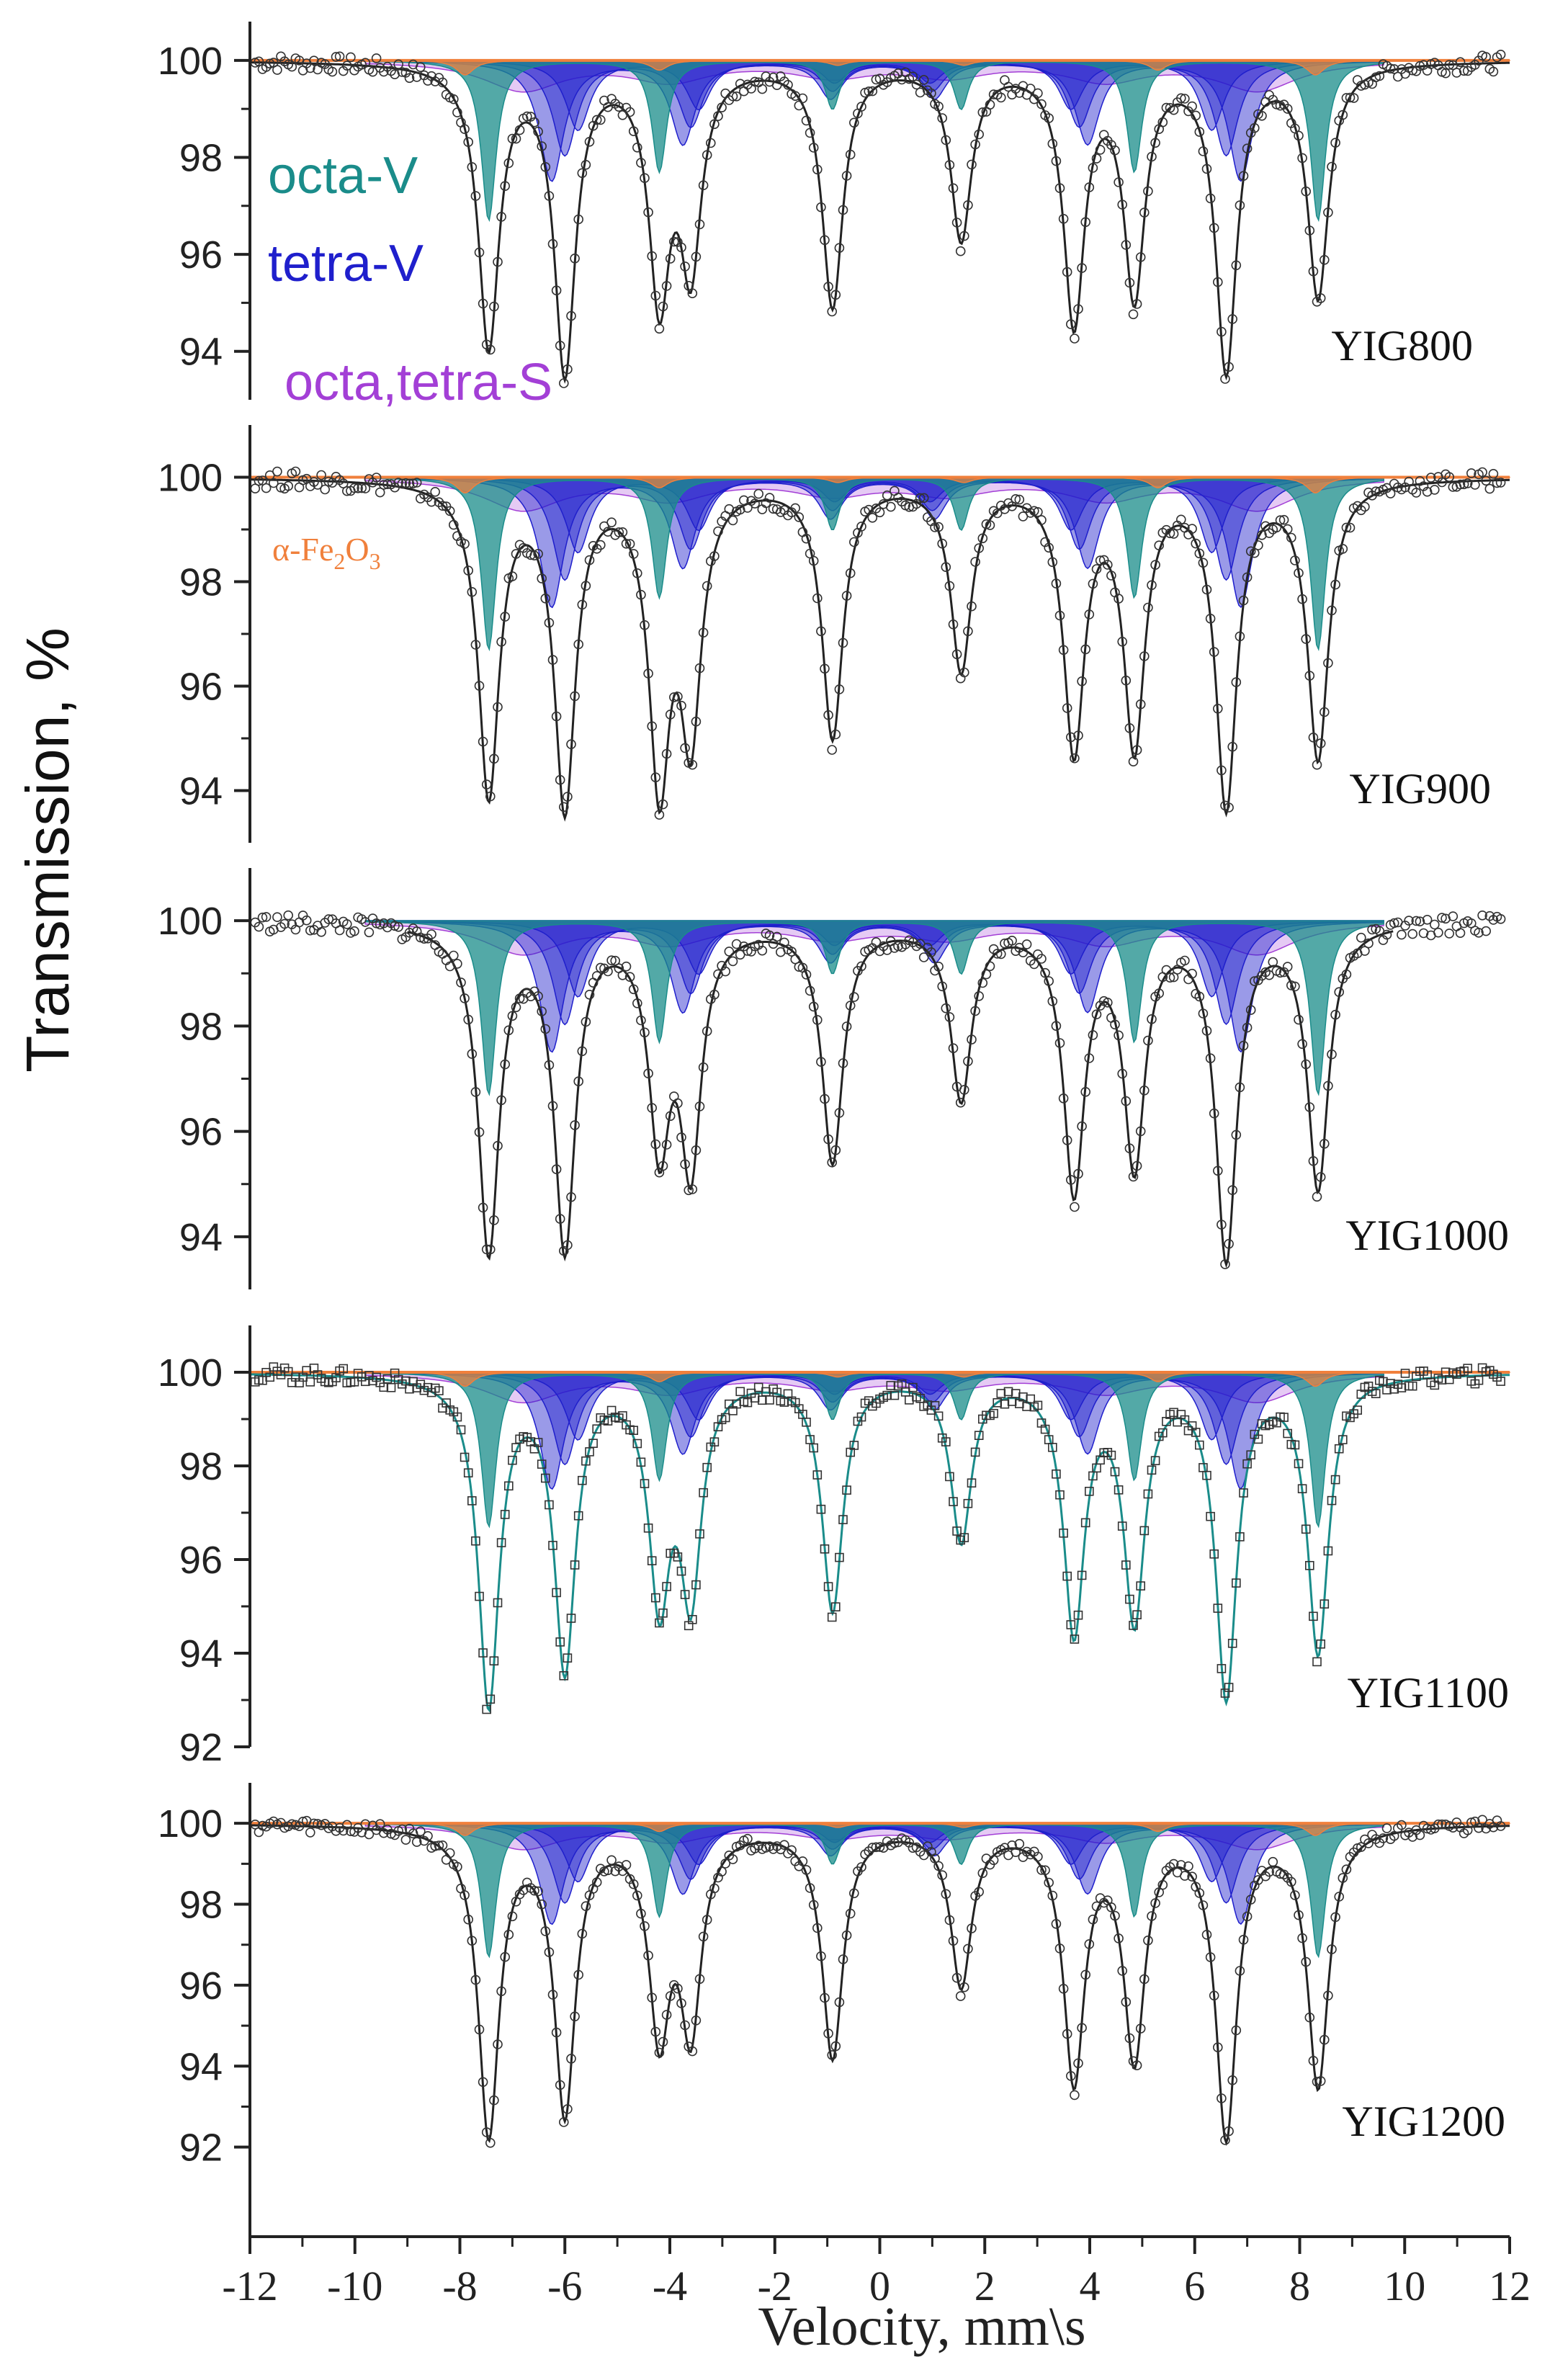  I want to click on x-tick-label: 0, so click(879, 2286).